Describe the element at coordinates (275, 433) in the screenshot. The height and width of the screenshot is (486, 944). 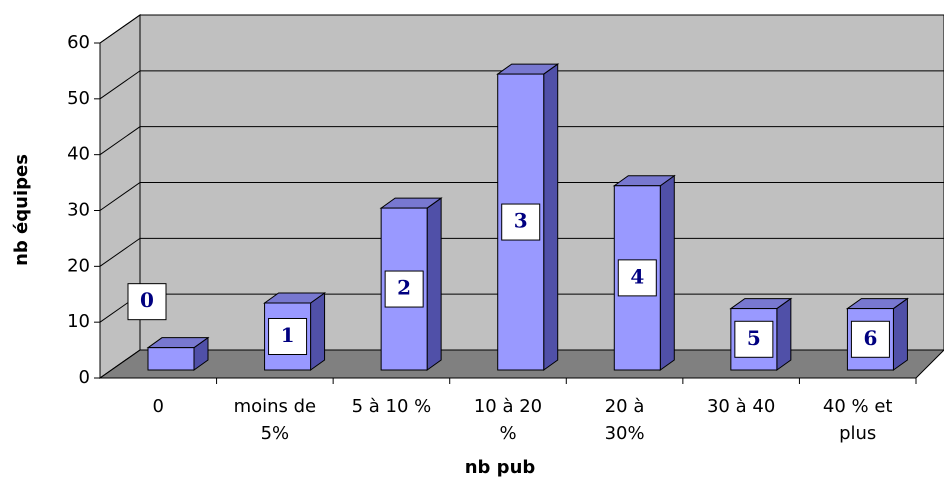
I see `x-tick-label: 5%` at that location.